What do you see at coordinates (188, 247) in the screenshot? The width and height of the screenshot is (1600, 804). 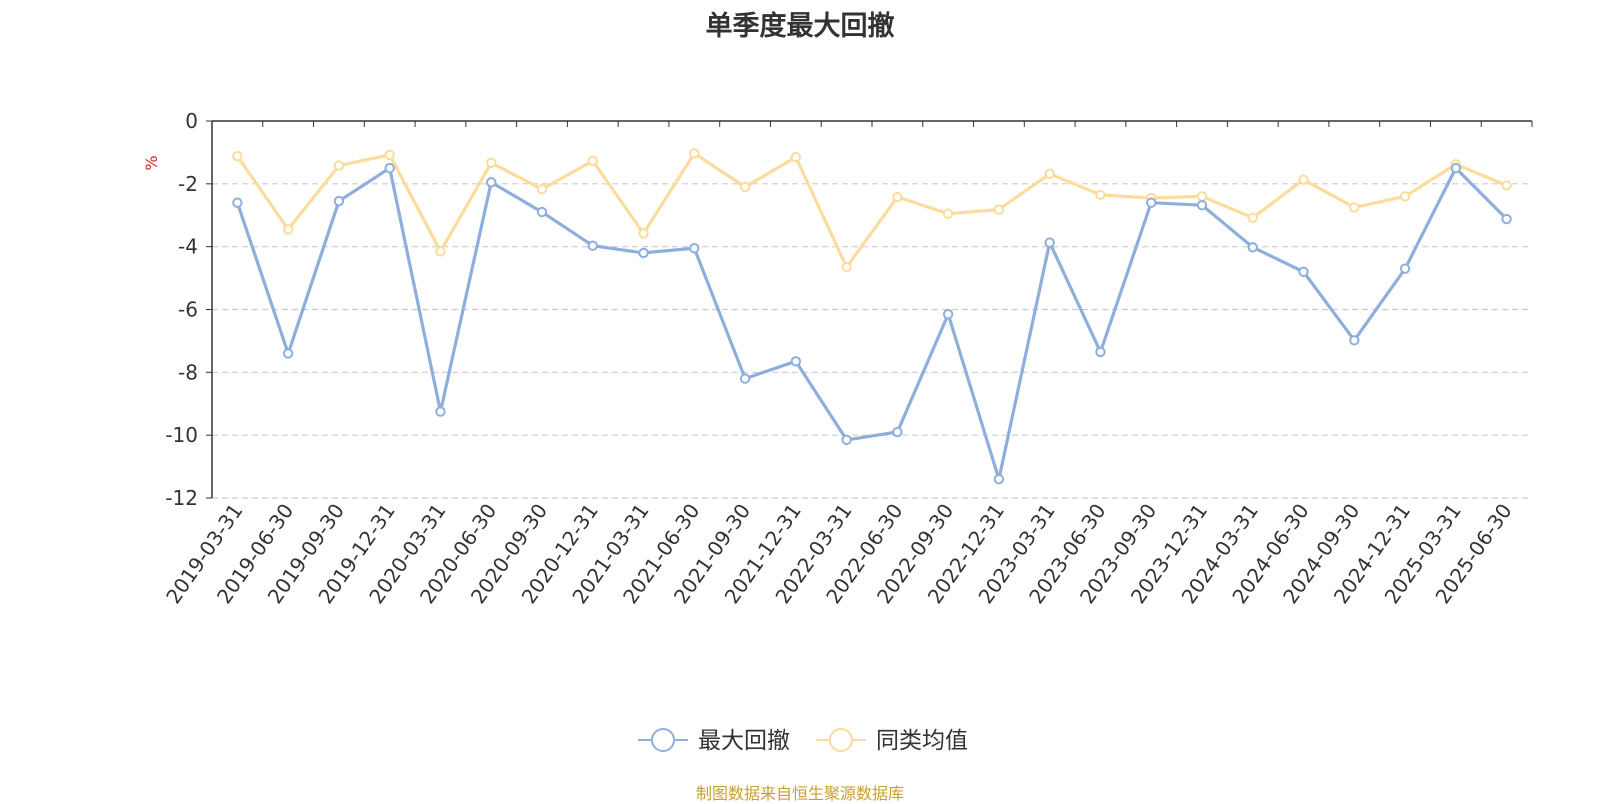 I see `y-tick-label: -4` at bounding box center [188, 247].